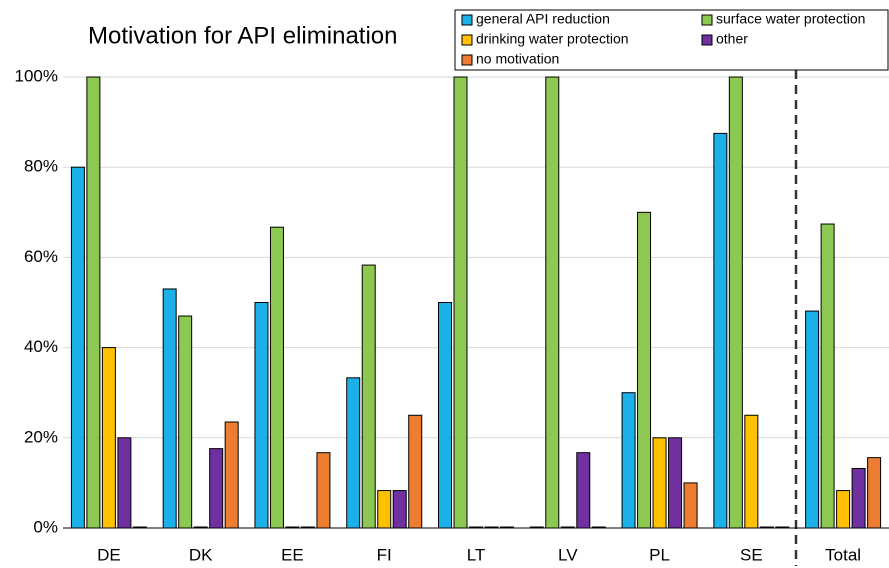  I want to click on x-tick-label: LV, so click(568, 554).